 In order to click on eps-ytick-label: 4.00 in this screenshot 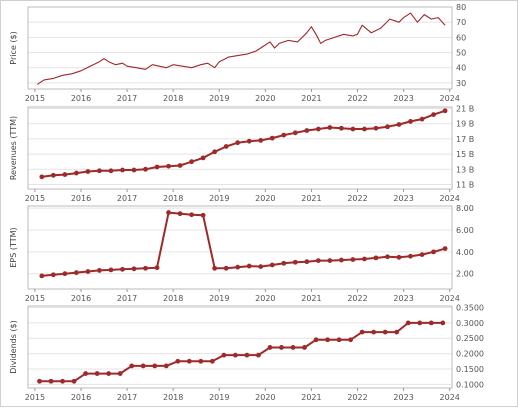, I will do `click(465, 252)`.